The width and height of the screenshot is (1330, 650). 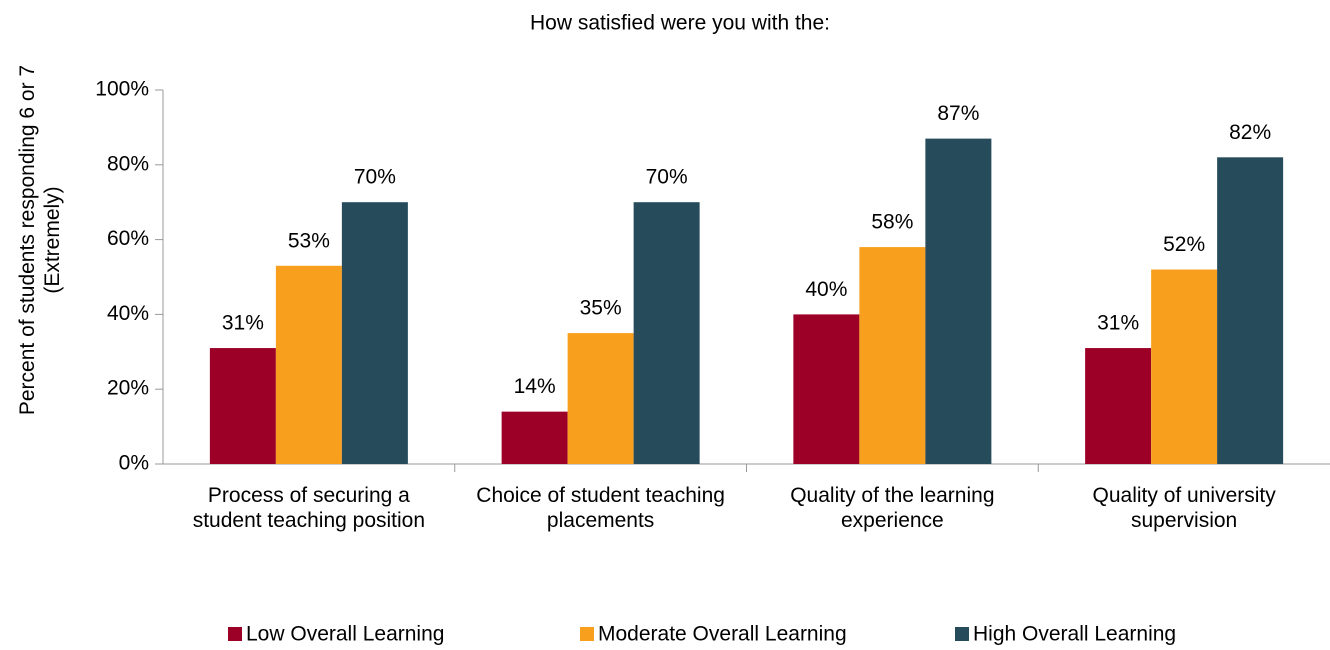 I want to click on data-label: 52%, so click(x=1184, y=244).